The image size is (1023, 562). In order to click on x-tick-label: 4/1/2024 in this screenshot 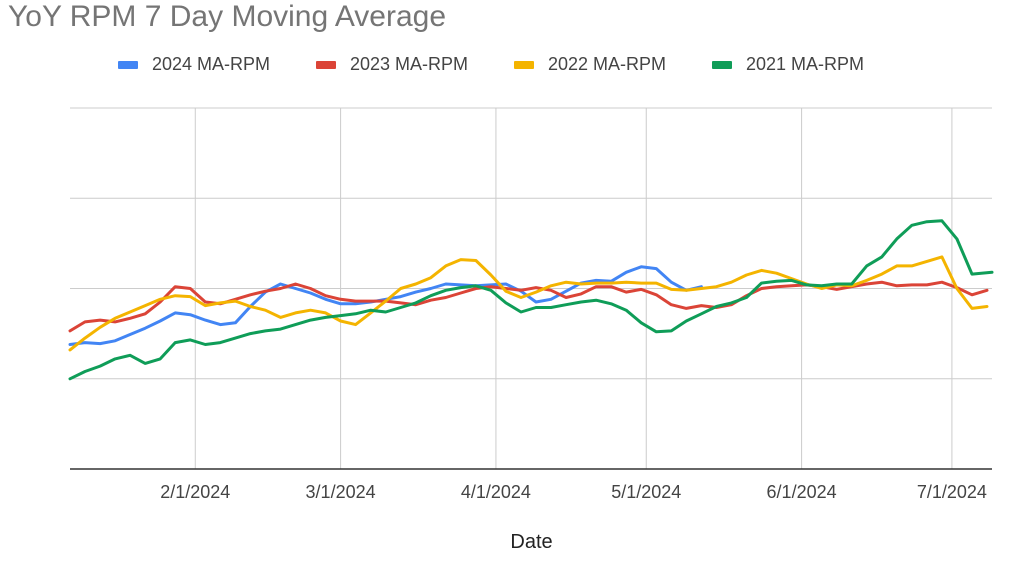, I will do `click(496, 492)`.